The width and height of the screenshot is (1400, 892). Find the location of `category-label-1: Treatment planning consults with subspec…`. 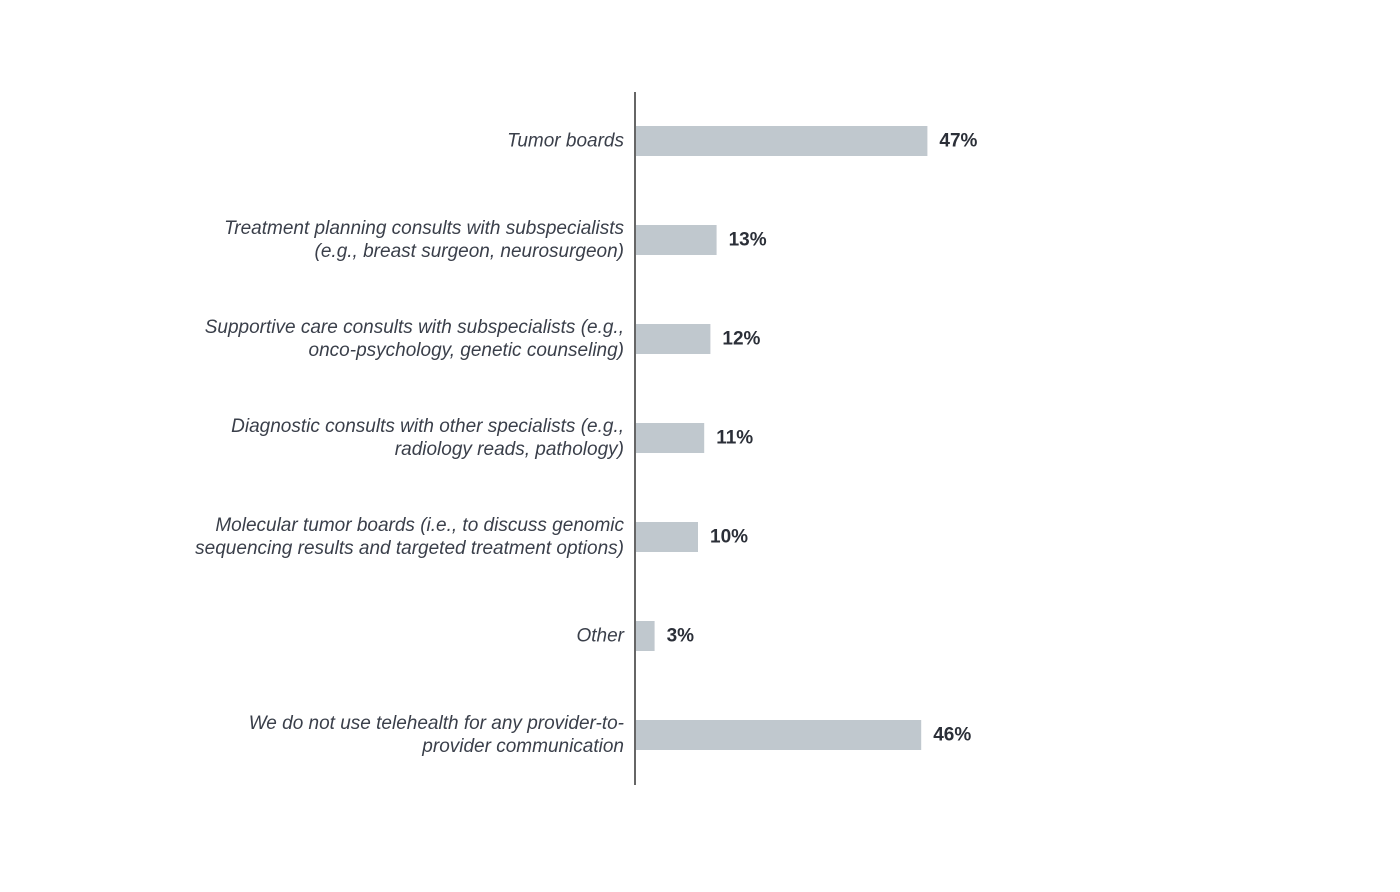

category-label-1: Treatment planning consults with subspec… is located at coordinates (384, 240).